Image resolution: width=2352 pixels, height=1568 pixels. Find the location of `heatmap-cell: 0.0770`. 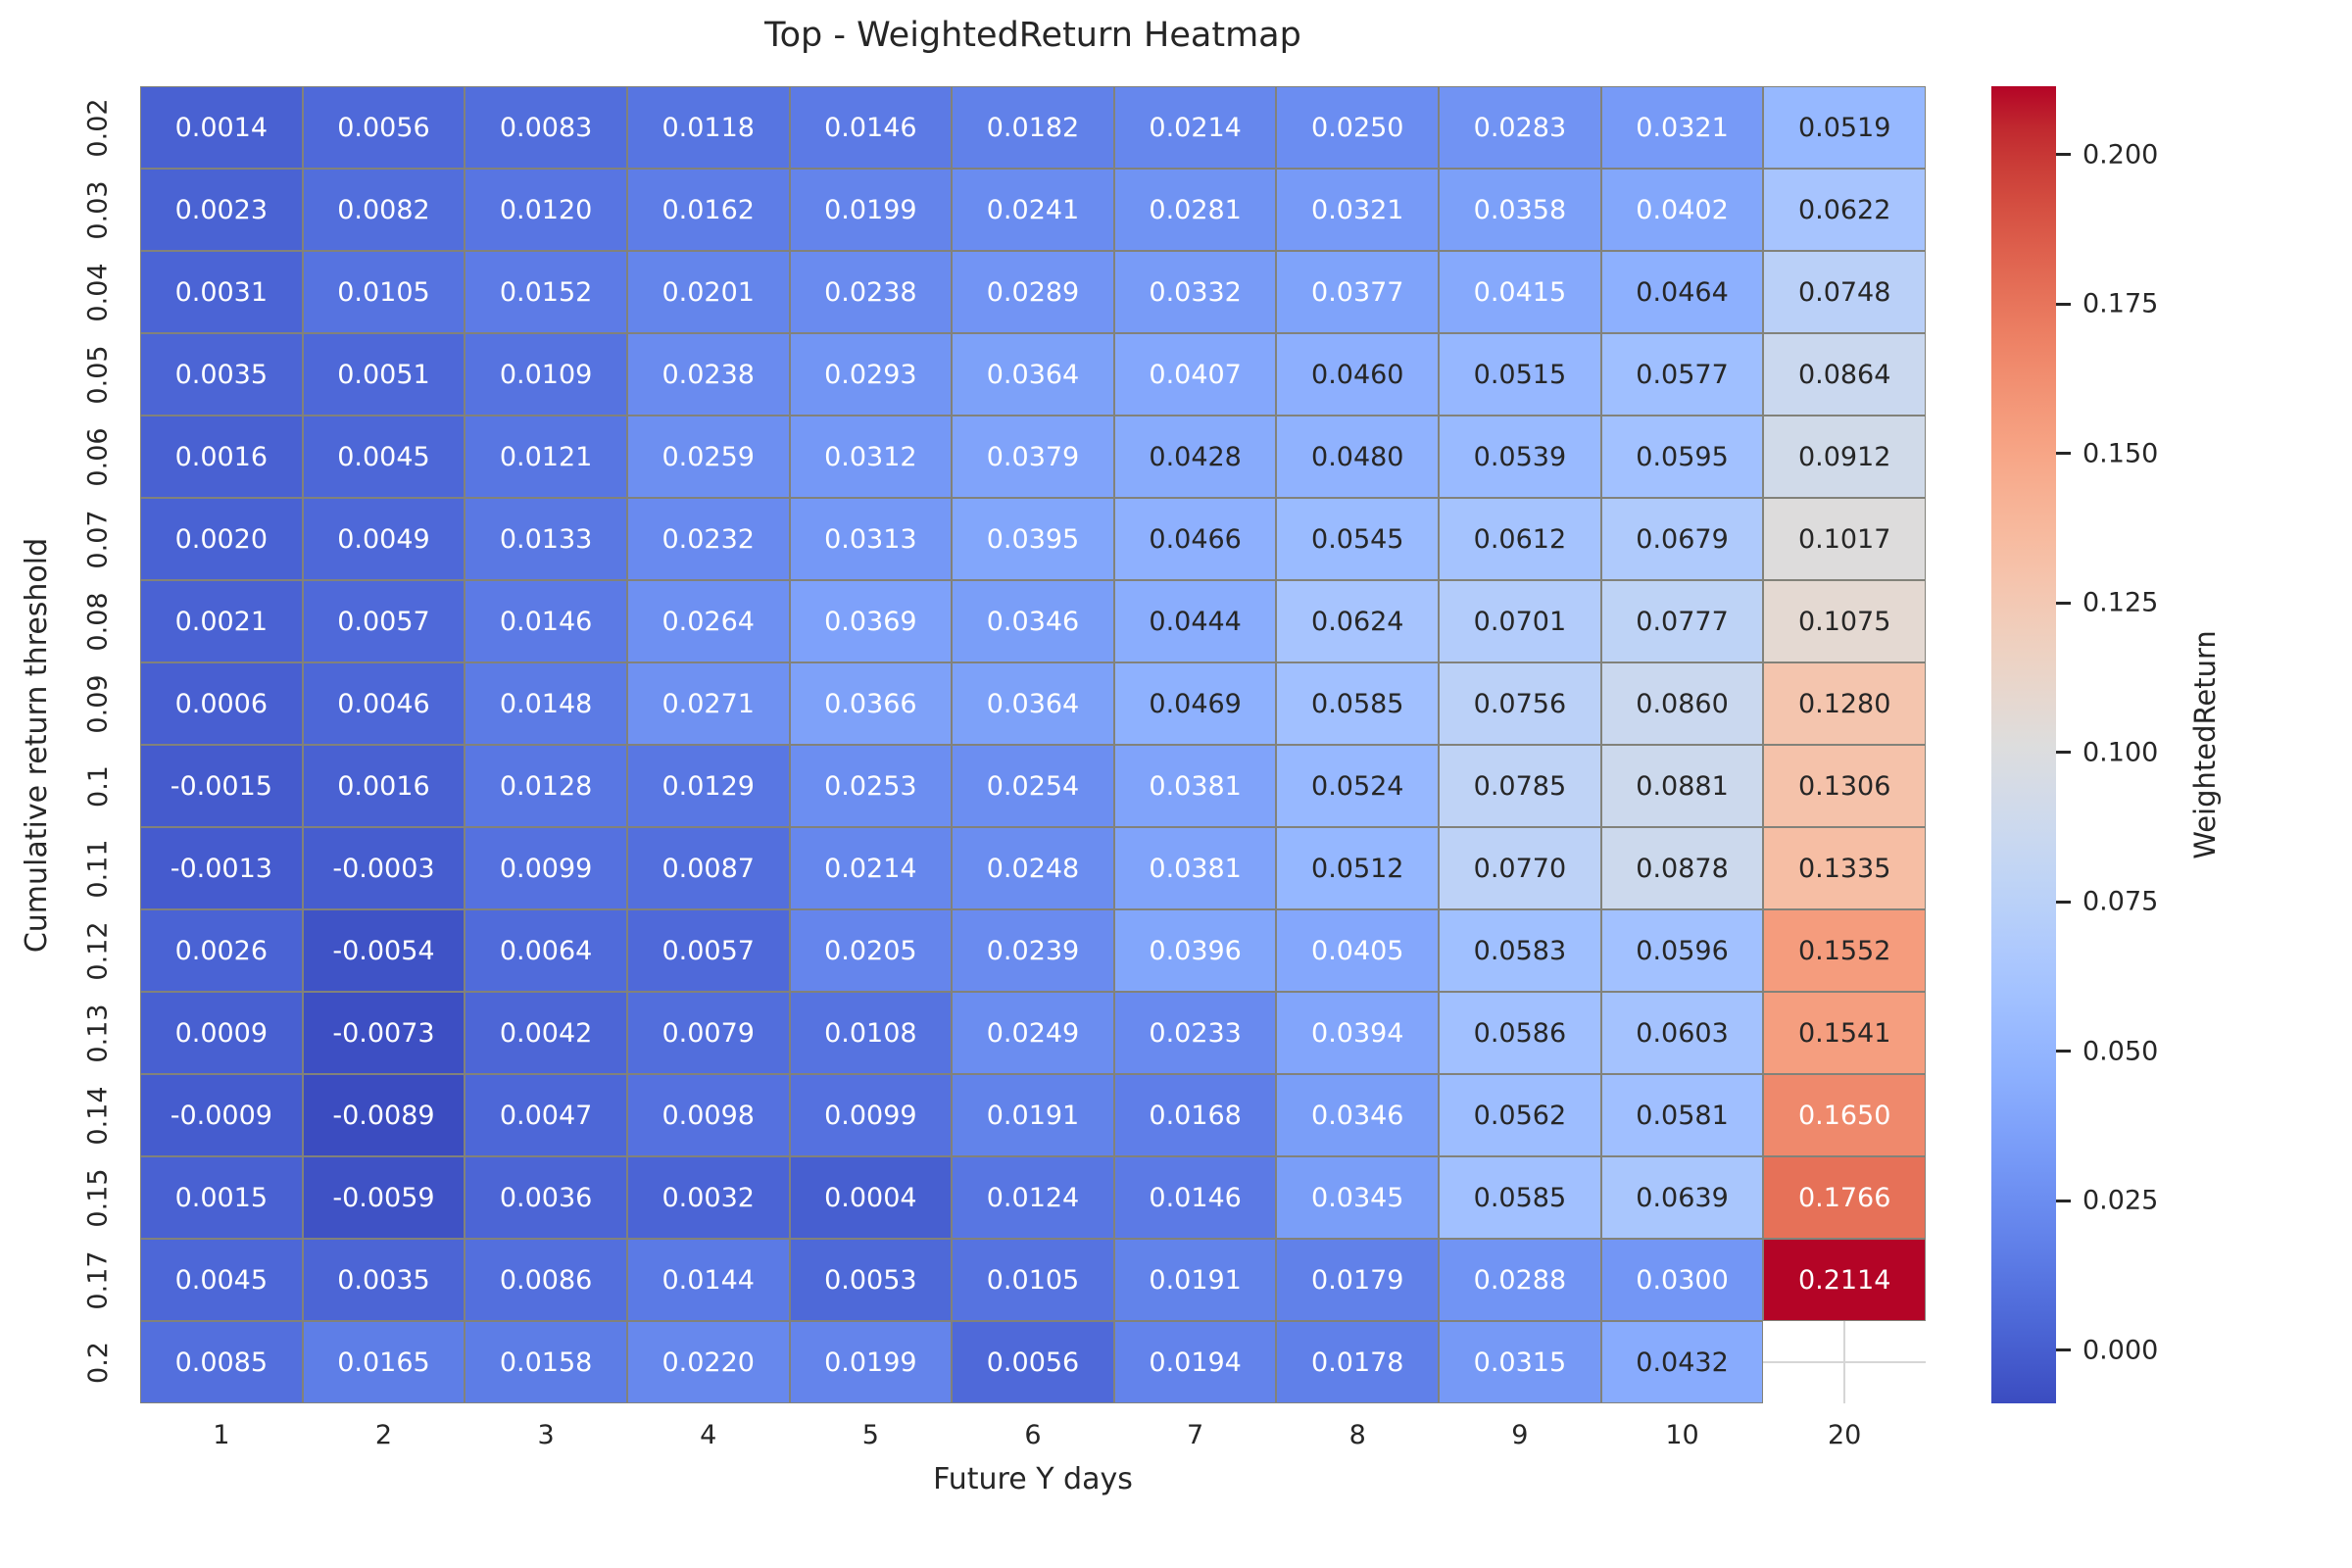

heatmap-cell: 0.0770 is located at coordinates (1520, 868).